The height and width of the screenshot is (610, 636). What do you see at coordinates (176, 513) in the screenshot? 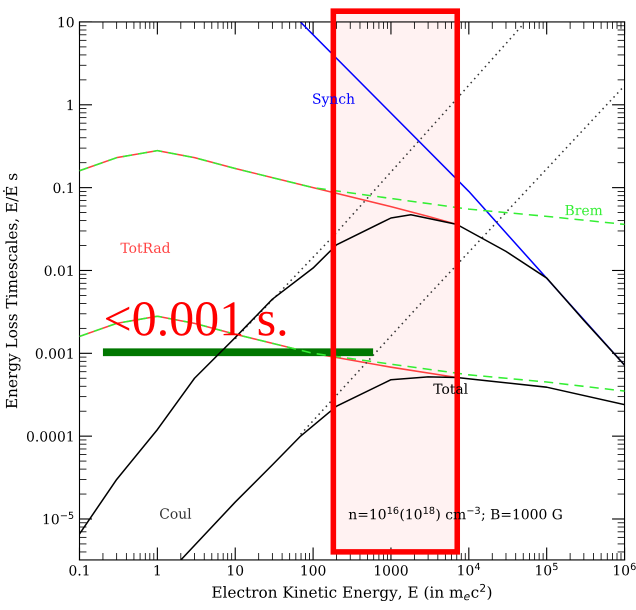
I see `text: Coul` at bounding box center [176, 513].